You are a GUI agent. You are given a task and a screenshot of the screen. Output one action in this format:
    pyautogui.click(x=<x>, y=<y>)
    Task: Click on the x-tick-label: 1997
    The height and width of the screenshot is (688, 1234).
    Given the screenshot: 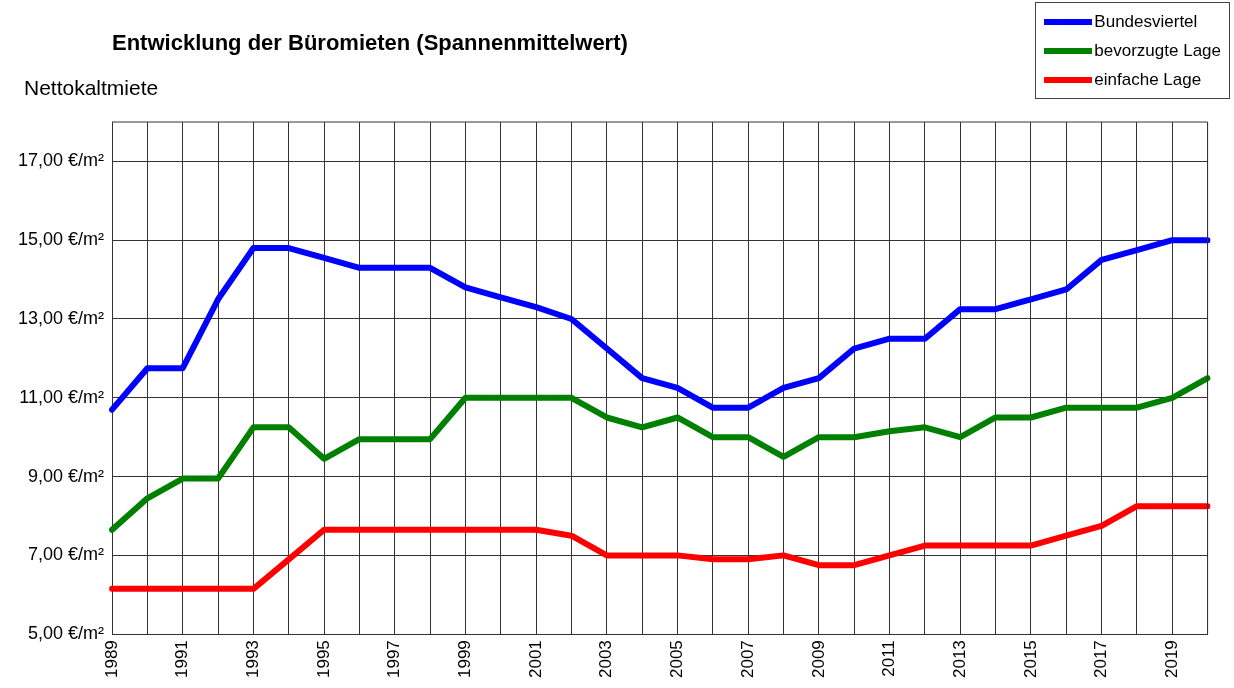 What is the action you would take?
    pyautogui.click(x=394, y=659)
    